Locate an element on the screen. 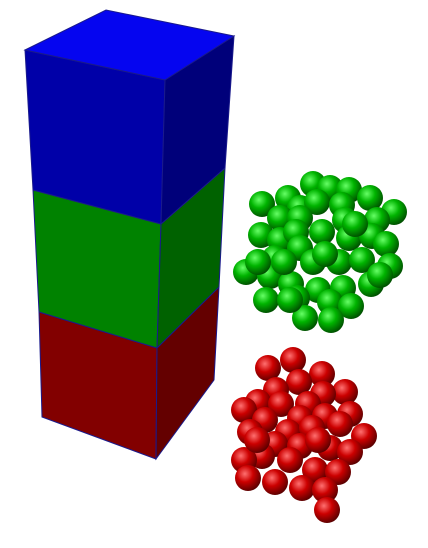 This screenshot has width=428, height=548. blue-block-top-face is located at coordinates (129, 45).